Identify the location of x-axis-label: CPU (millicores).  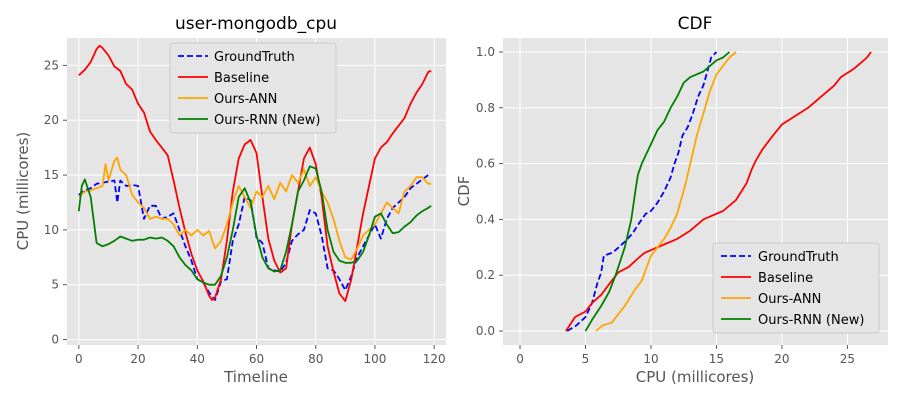
(695, 377).